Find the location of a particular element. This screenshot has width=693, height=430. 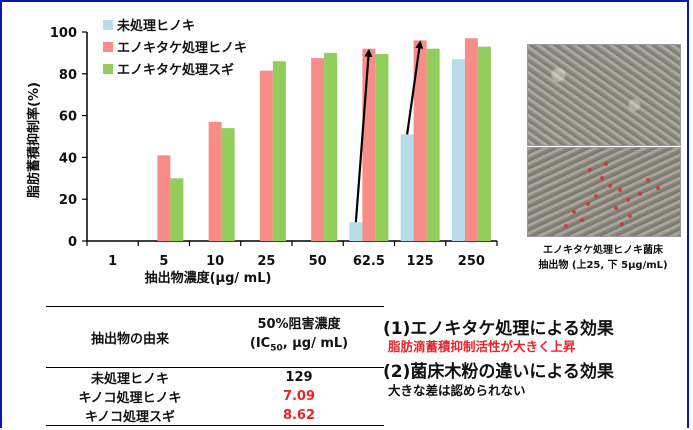

y-tick-label: 80 is located at coordinates (68, 75).